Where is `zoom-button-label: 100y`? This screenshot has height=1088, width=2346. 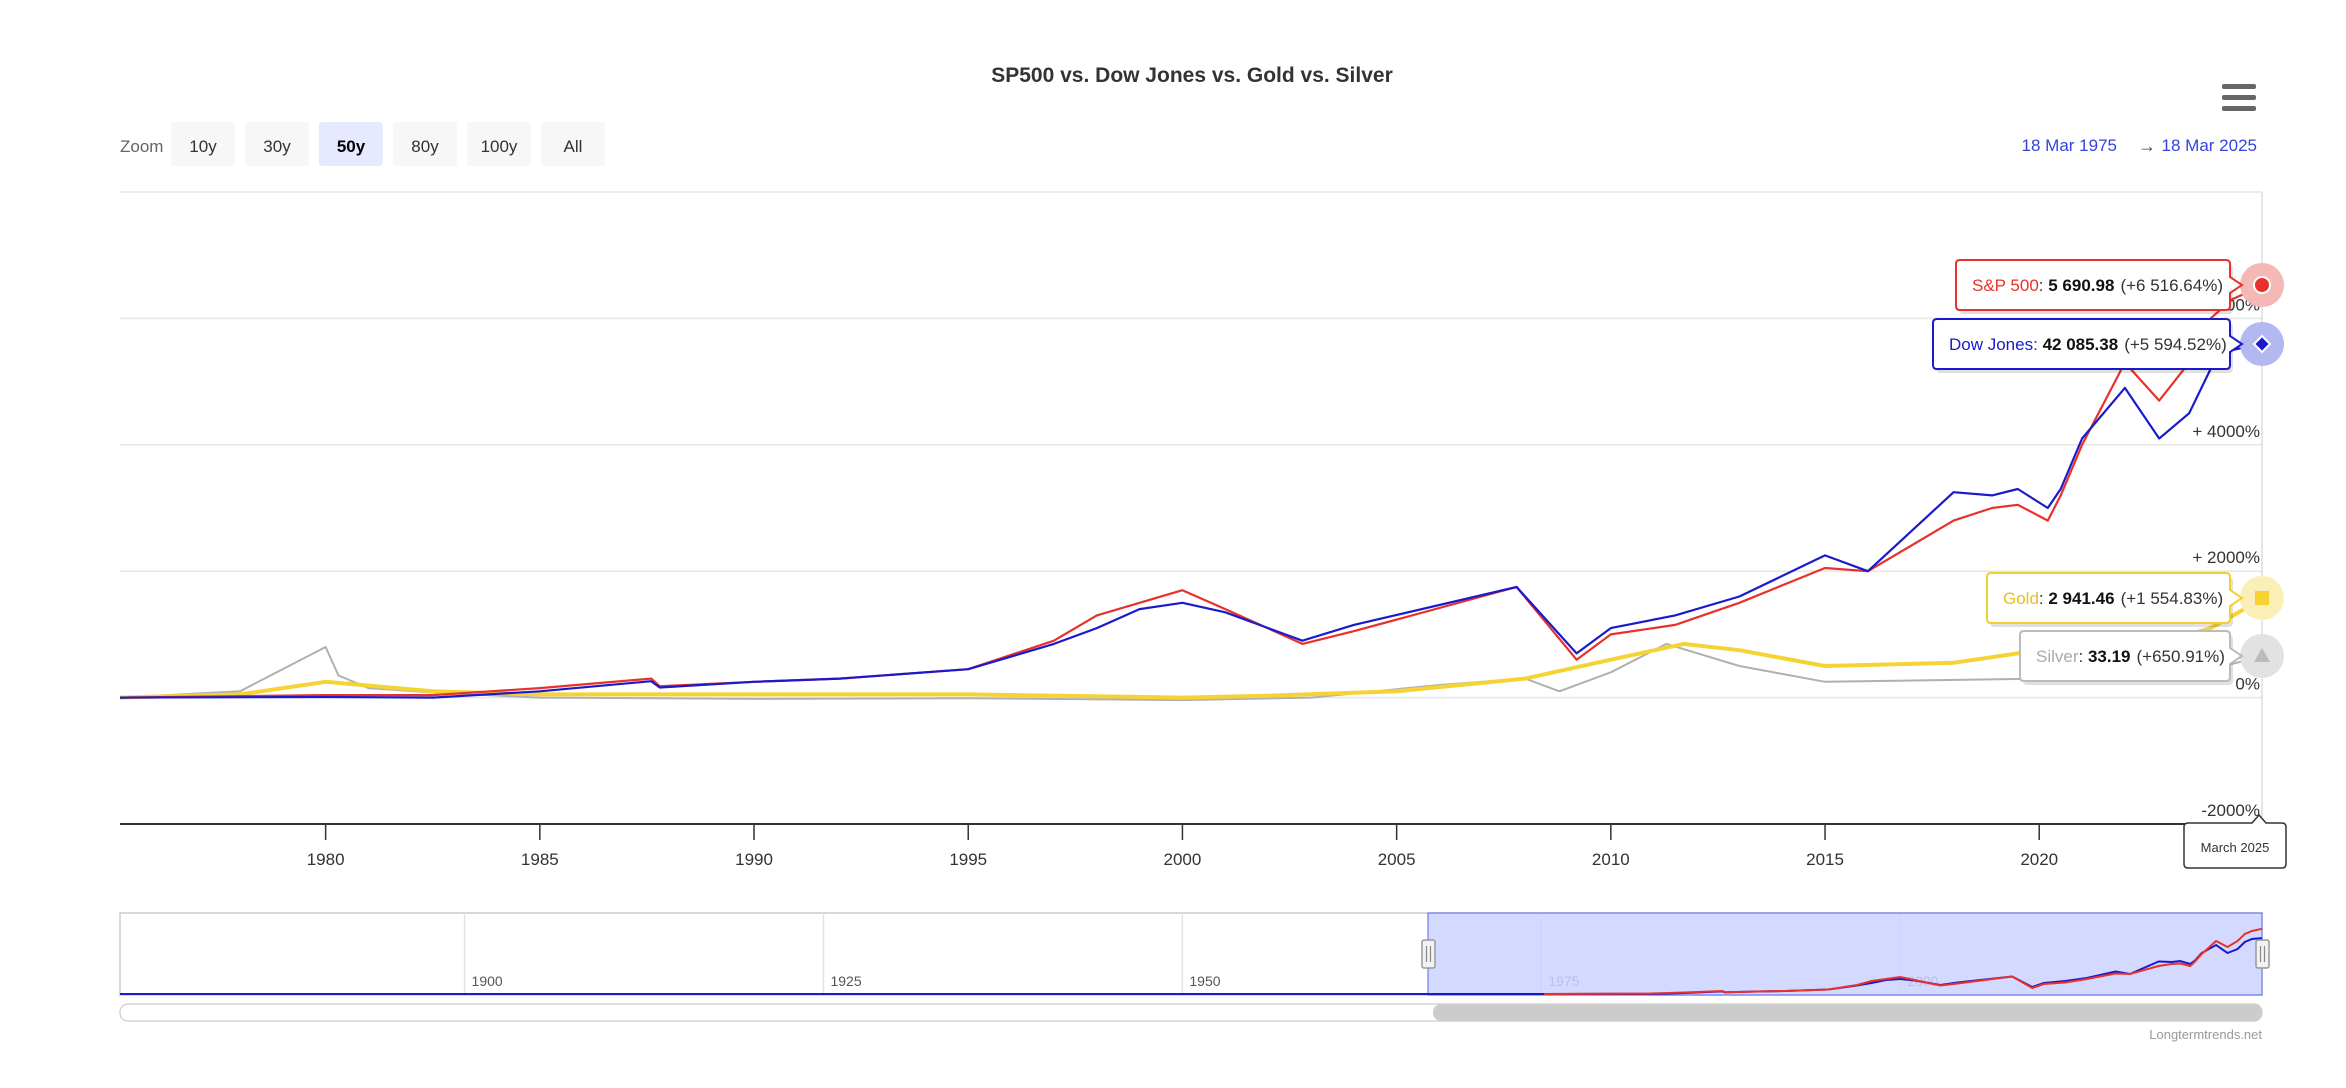 zoom-button-label: 100y is located at coordinates (499, 146).